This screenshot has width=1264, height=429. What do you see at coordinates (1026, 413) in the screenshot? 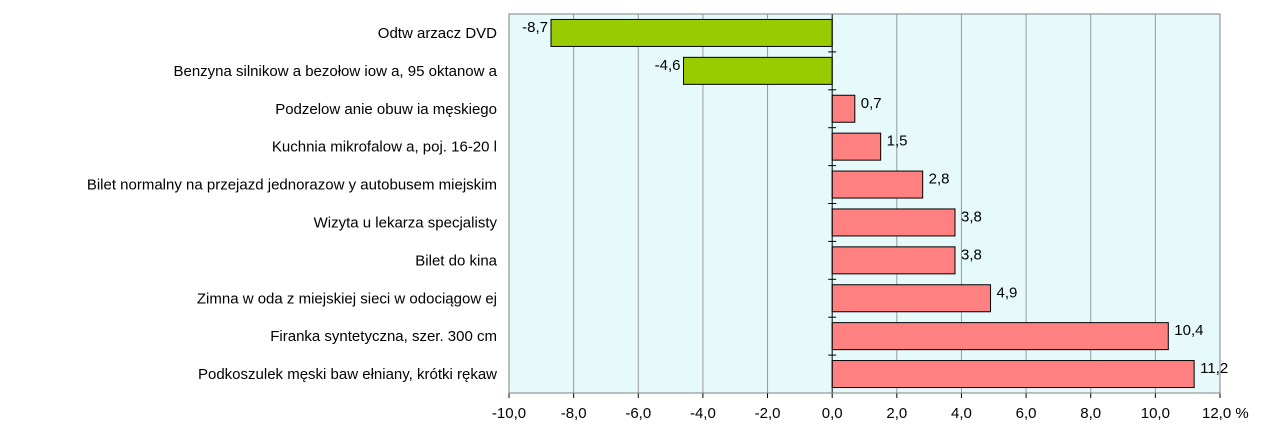
I see `x-tick-label: 6,0` at bounding box center [1026, 413].